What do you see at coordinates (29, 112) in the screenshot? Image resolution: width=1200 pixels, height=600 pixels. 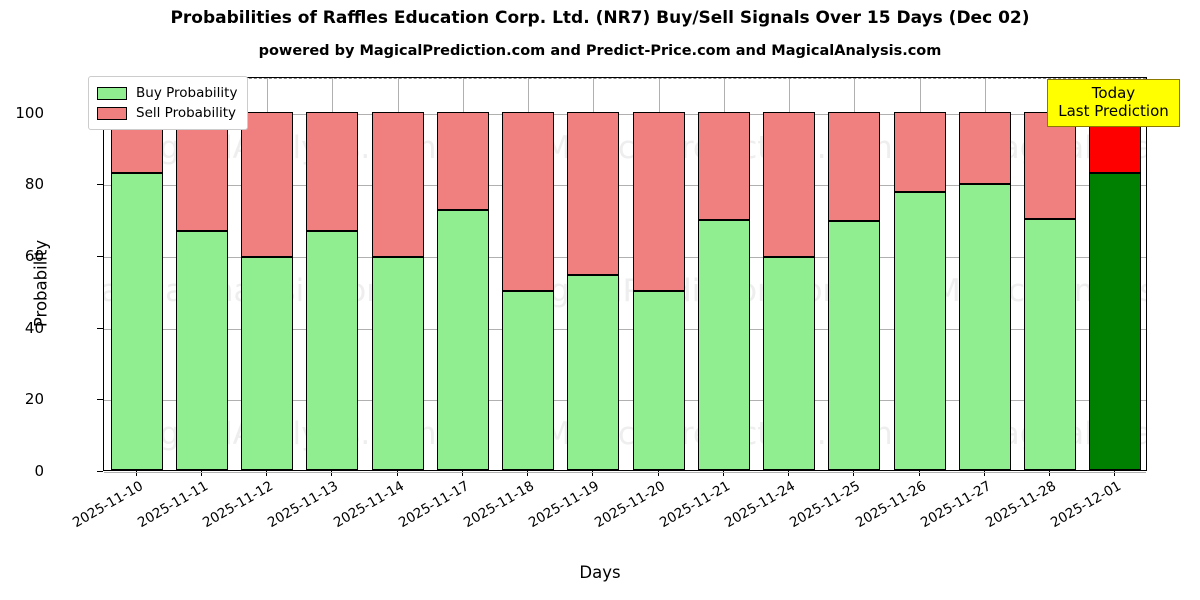 I see `y-axis-tick-label: 100` at bounding box center [29, 112].